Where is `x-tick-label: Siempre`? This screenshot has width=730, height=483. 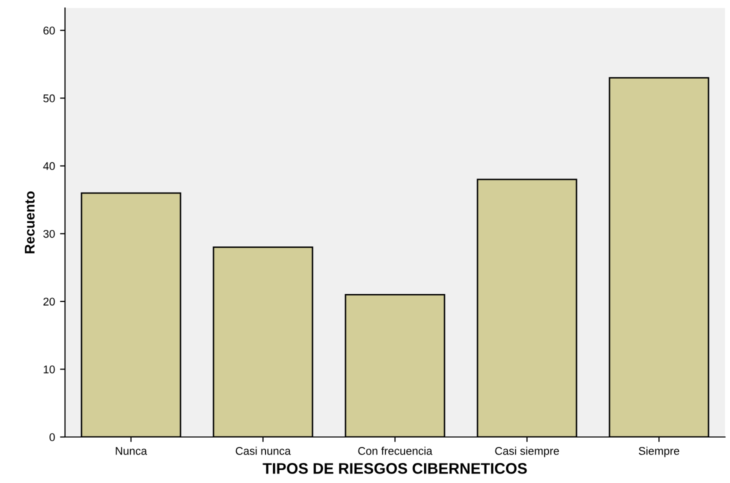
x-tick-label: Siempre is located at coordinates (659, 452).